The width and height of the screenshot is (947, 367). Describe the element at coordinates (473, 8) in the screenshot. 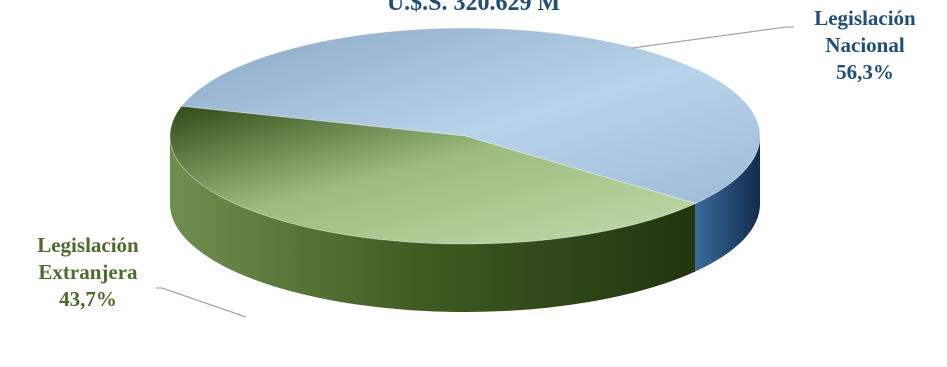

I see `chart-title: U.$.S. 320.629 M` at that location.